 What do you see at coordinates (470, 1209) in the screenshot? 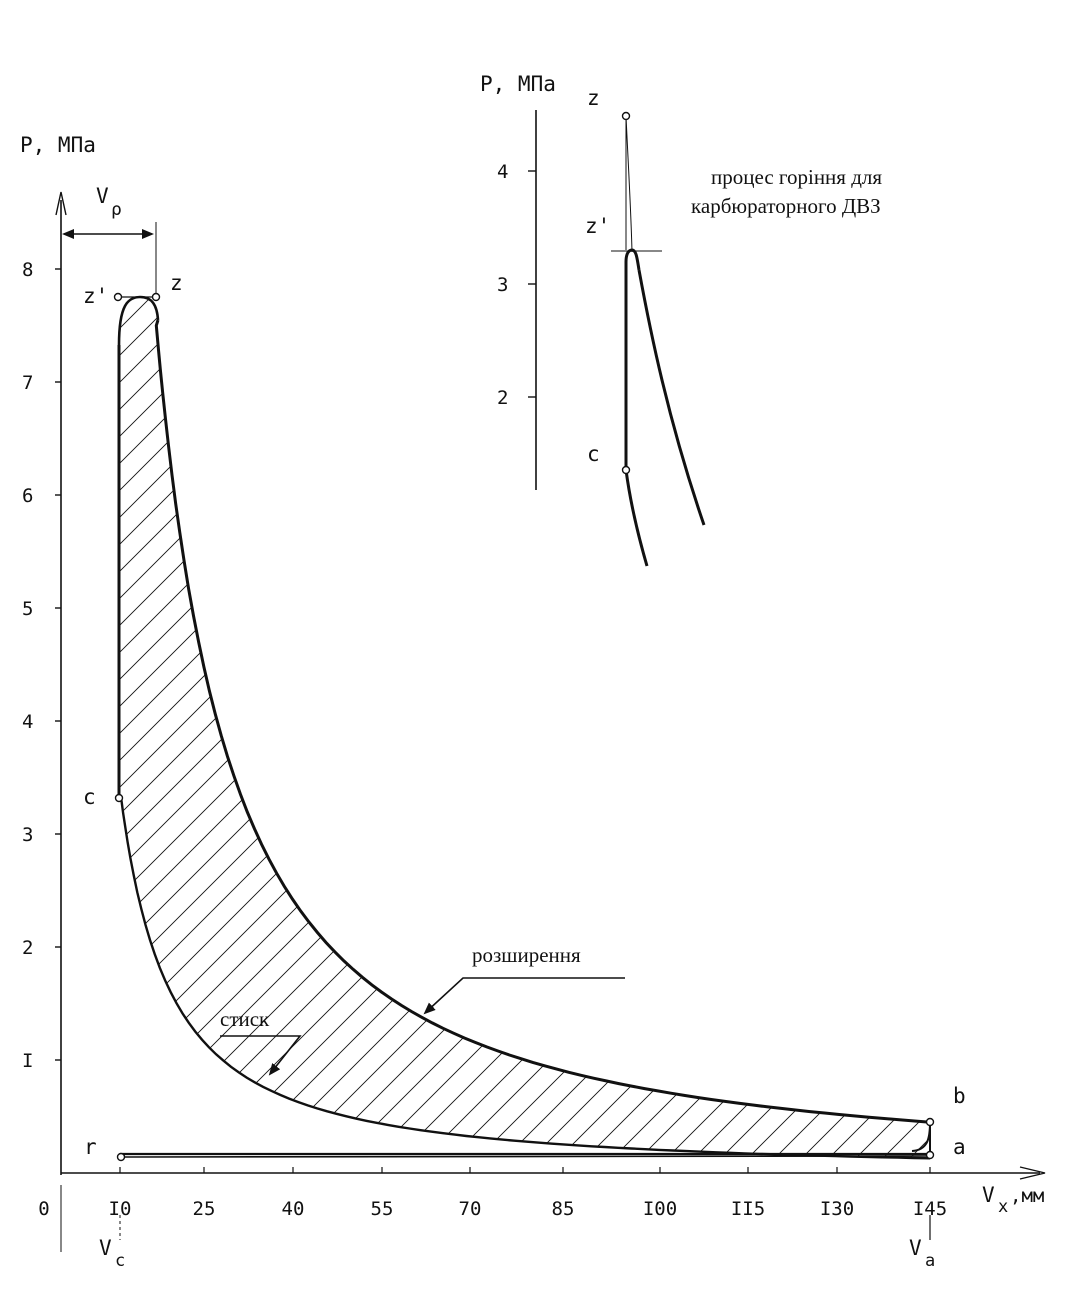
I see `x-tick-label: 70` at bounding box center [470, 1209].